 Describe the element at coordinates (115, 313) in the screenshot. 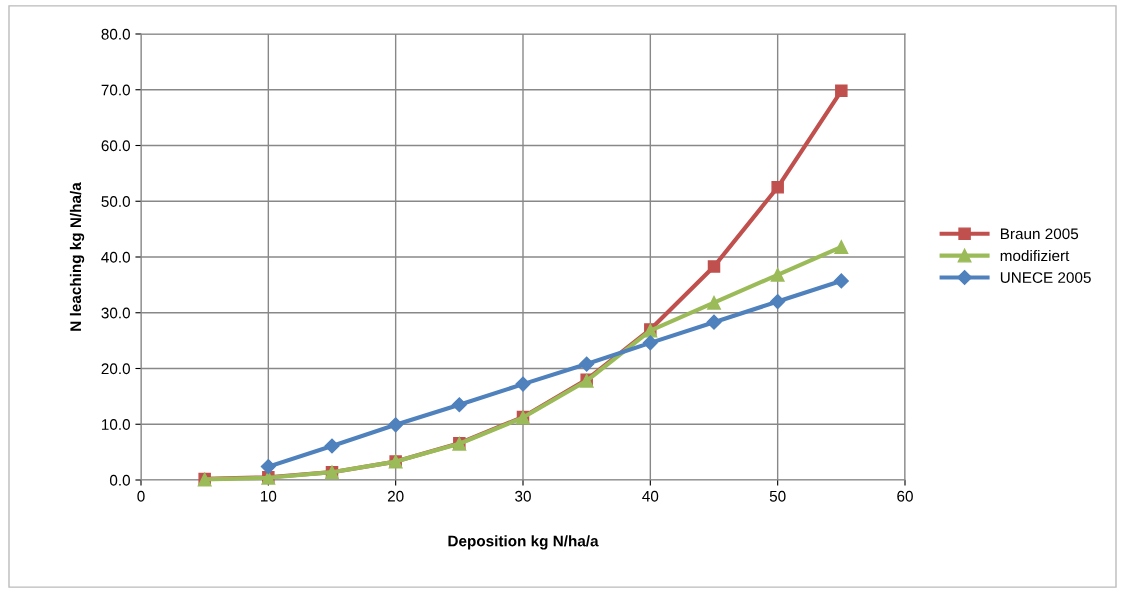

I see `y-tick-label: 30.0` at that location.